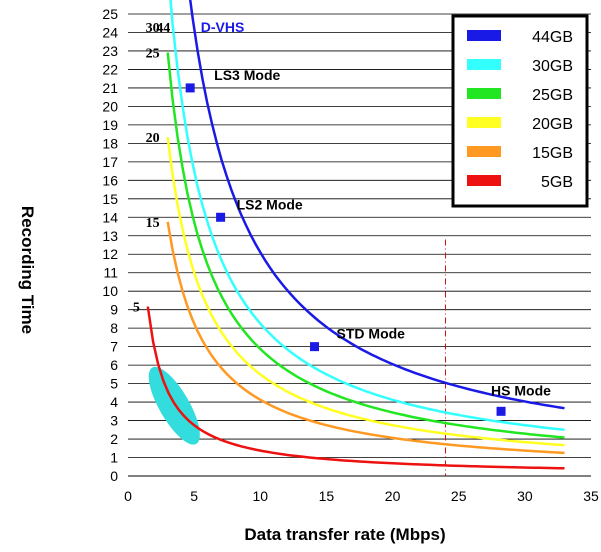 This screenshot has height=552, width=601. What do you see at coordinates (163, 28) in the screenshot?
I see `capacity-label-44gb: 44` at bounding box center [163, 28].